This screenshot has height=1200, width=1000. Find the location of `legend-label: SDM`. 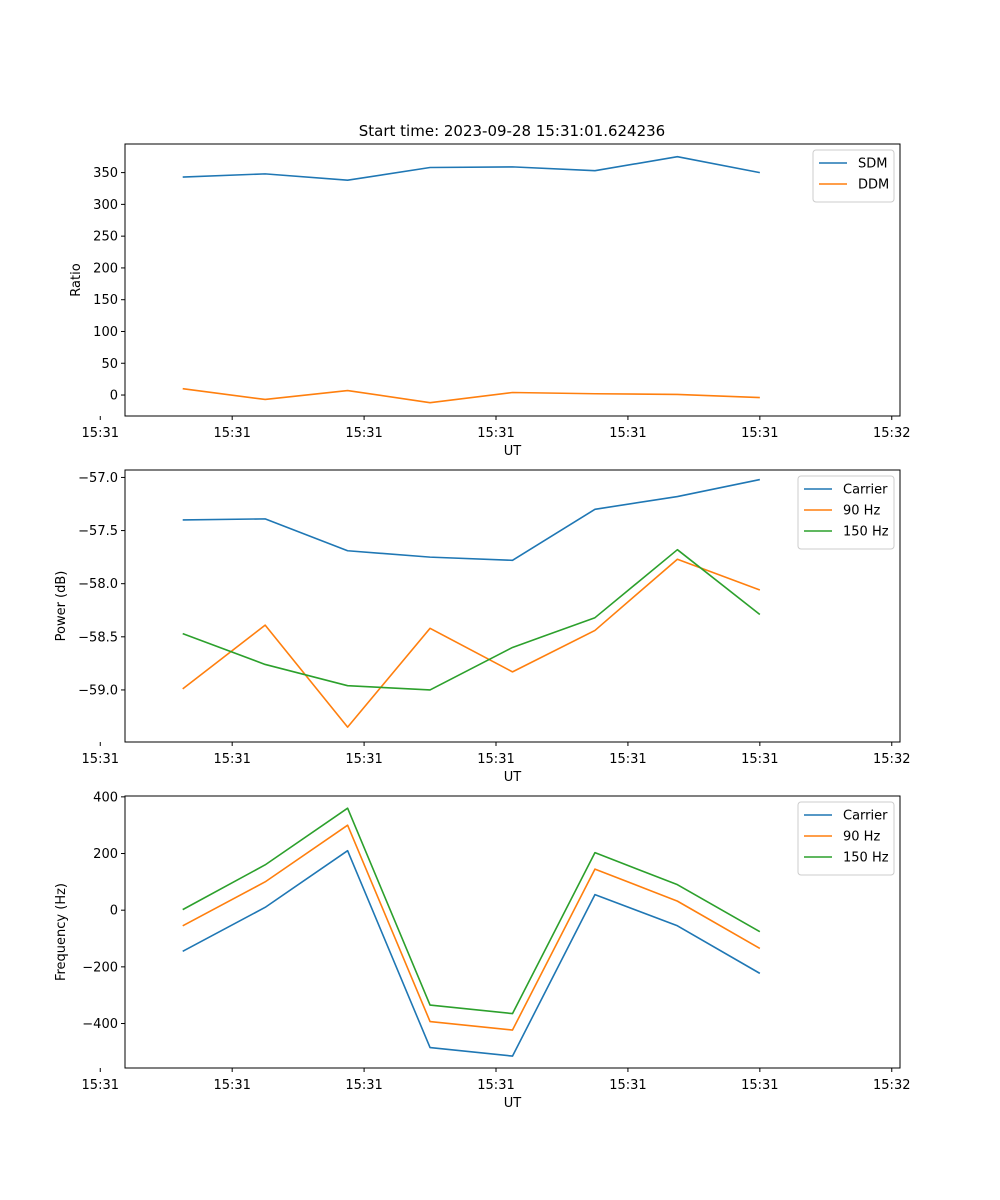

legend-label: SDM is located at coordinates (872, 164).